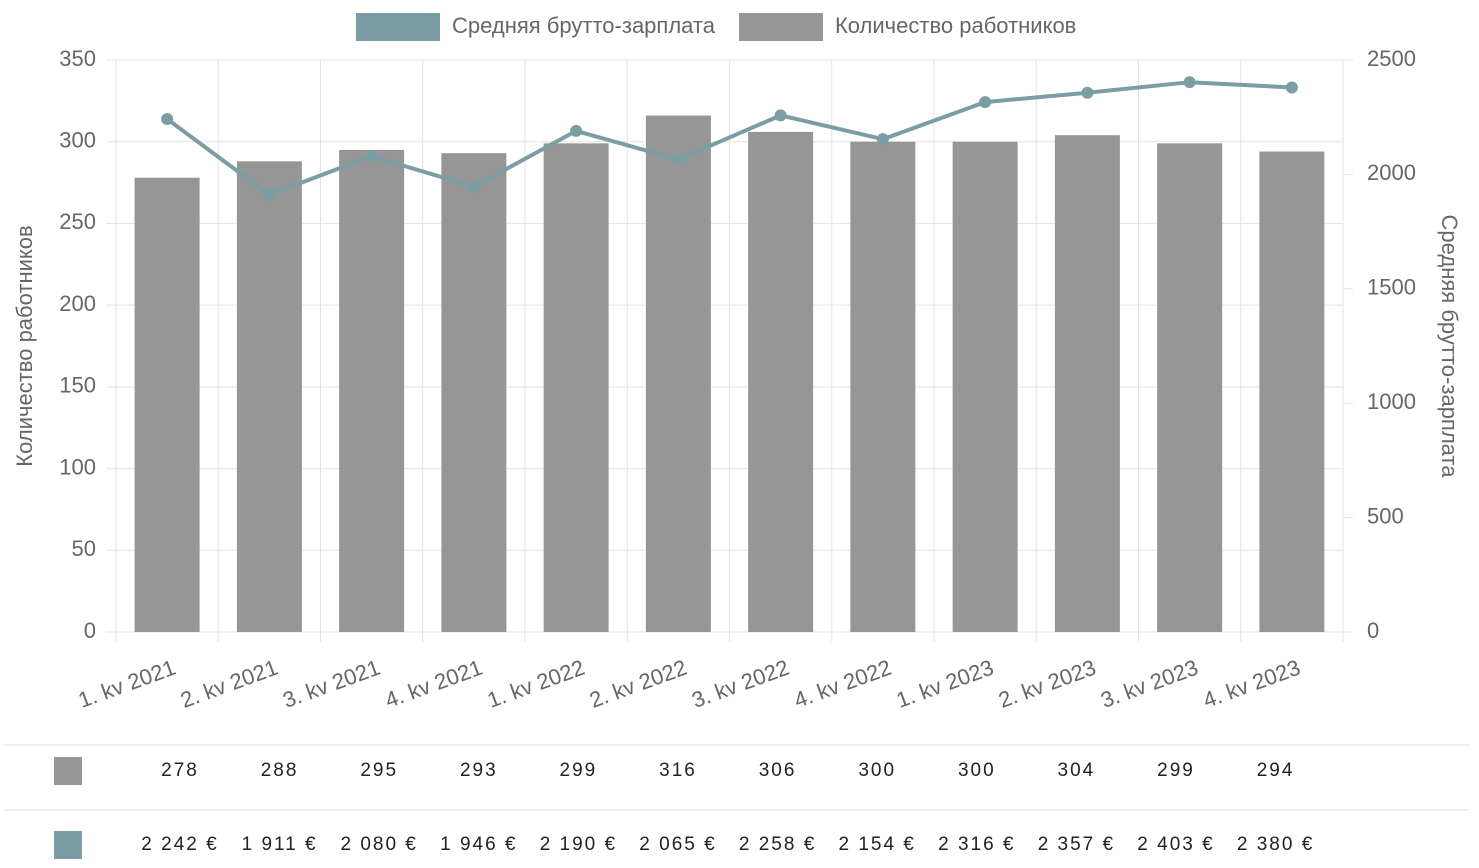 The height and width of the screenshot is (868, 1479). I want to click on x-tick-label: 3. kv 2022, so click(740, 684).